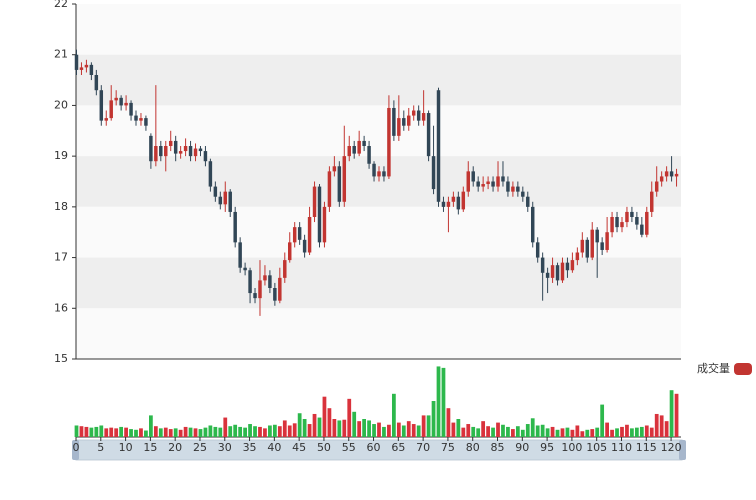  I want to click on y-tick-label: 16, so click(61, 307).